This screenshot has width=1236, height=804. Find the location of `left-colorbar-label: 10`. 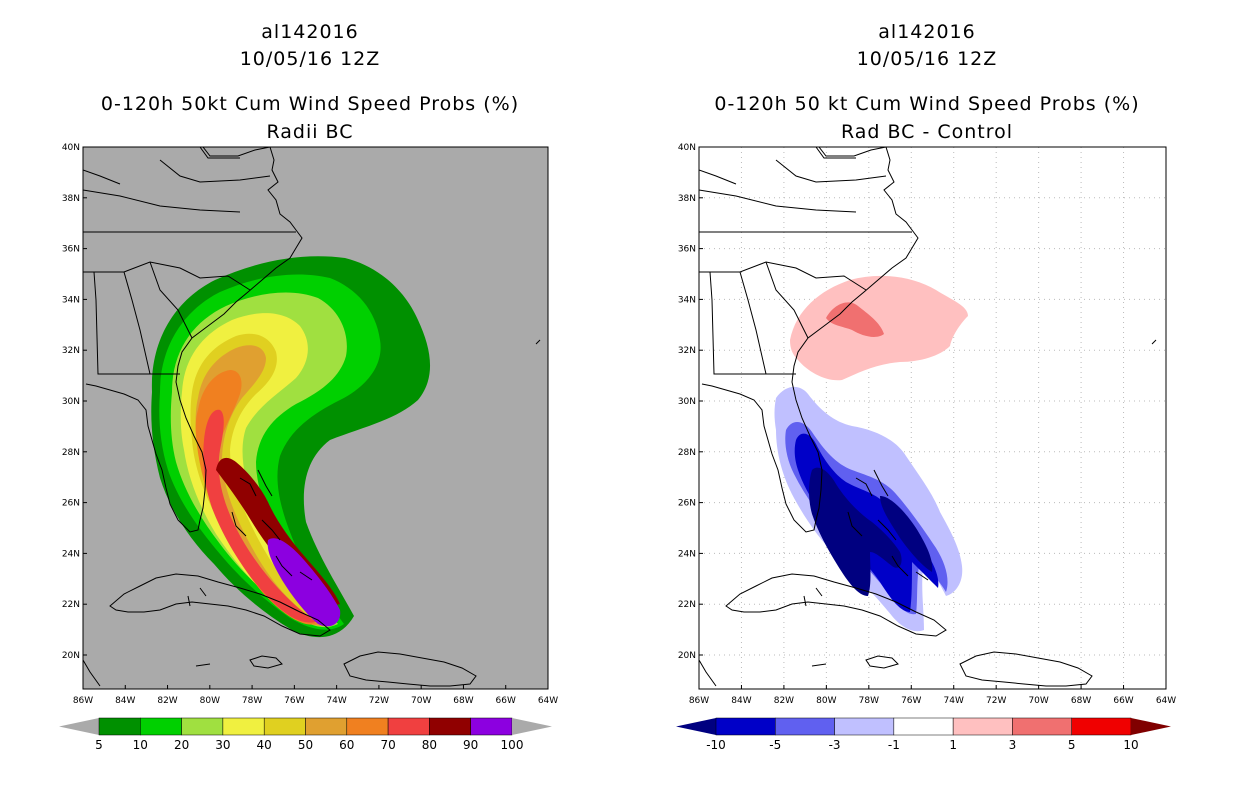

left-colorbar-label: 10 is located at coordinates (140, 745).